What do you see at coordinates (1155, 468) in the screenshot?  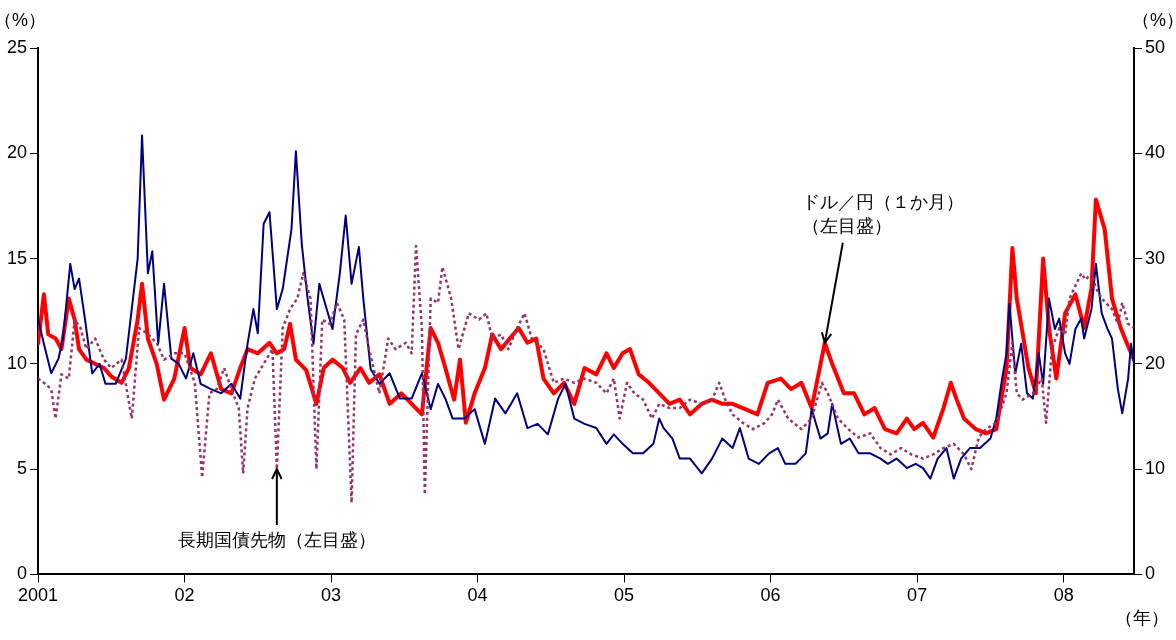 I see `y2-tick-label: 10` at bounding box center [1155, 468].